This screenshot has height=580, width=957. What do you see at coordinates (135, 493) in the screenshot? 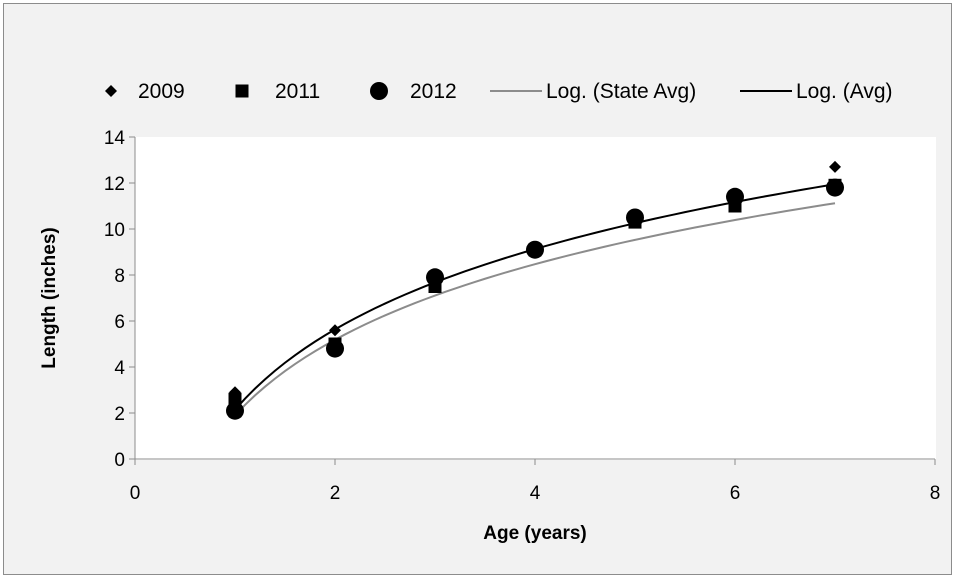
I see `x-tick-label: 0` at bounding box center [135, 493].